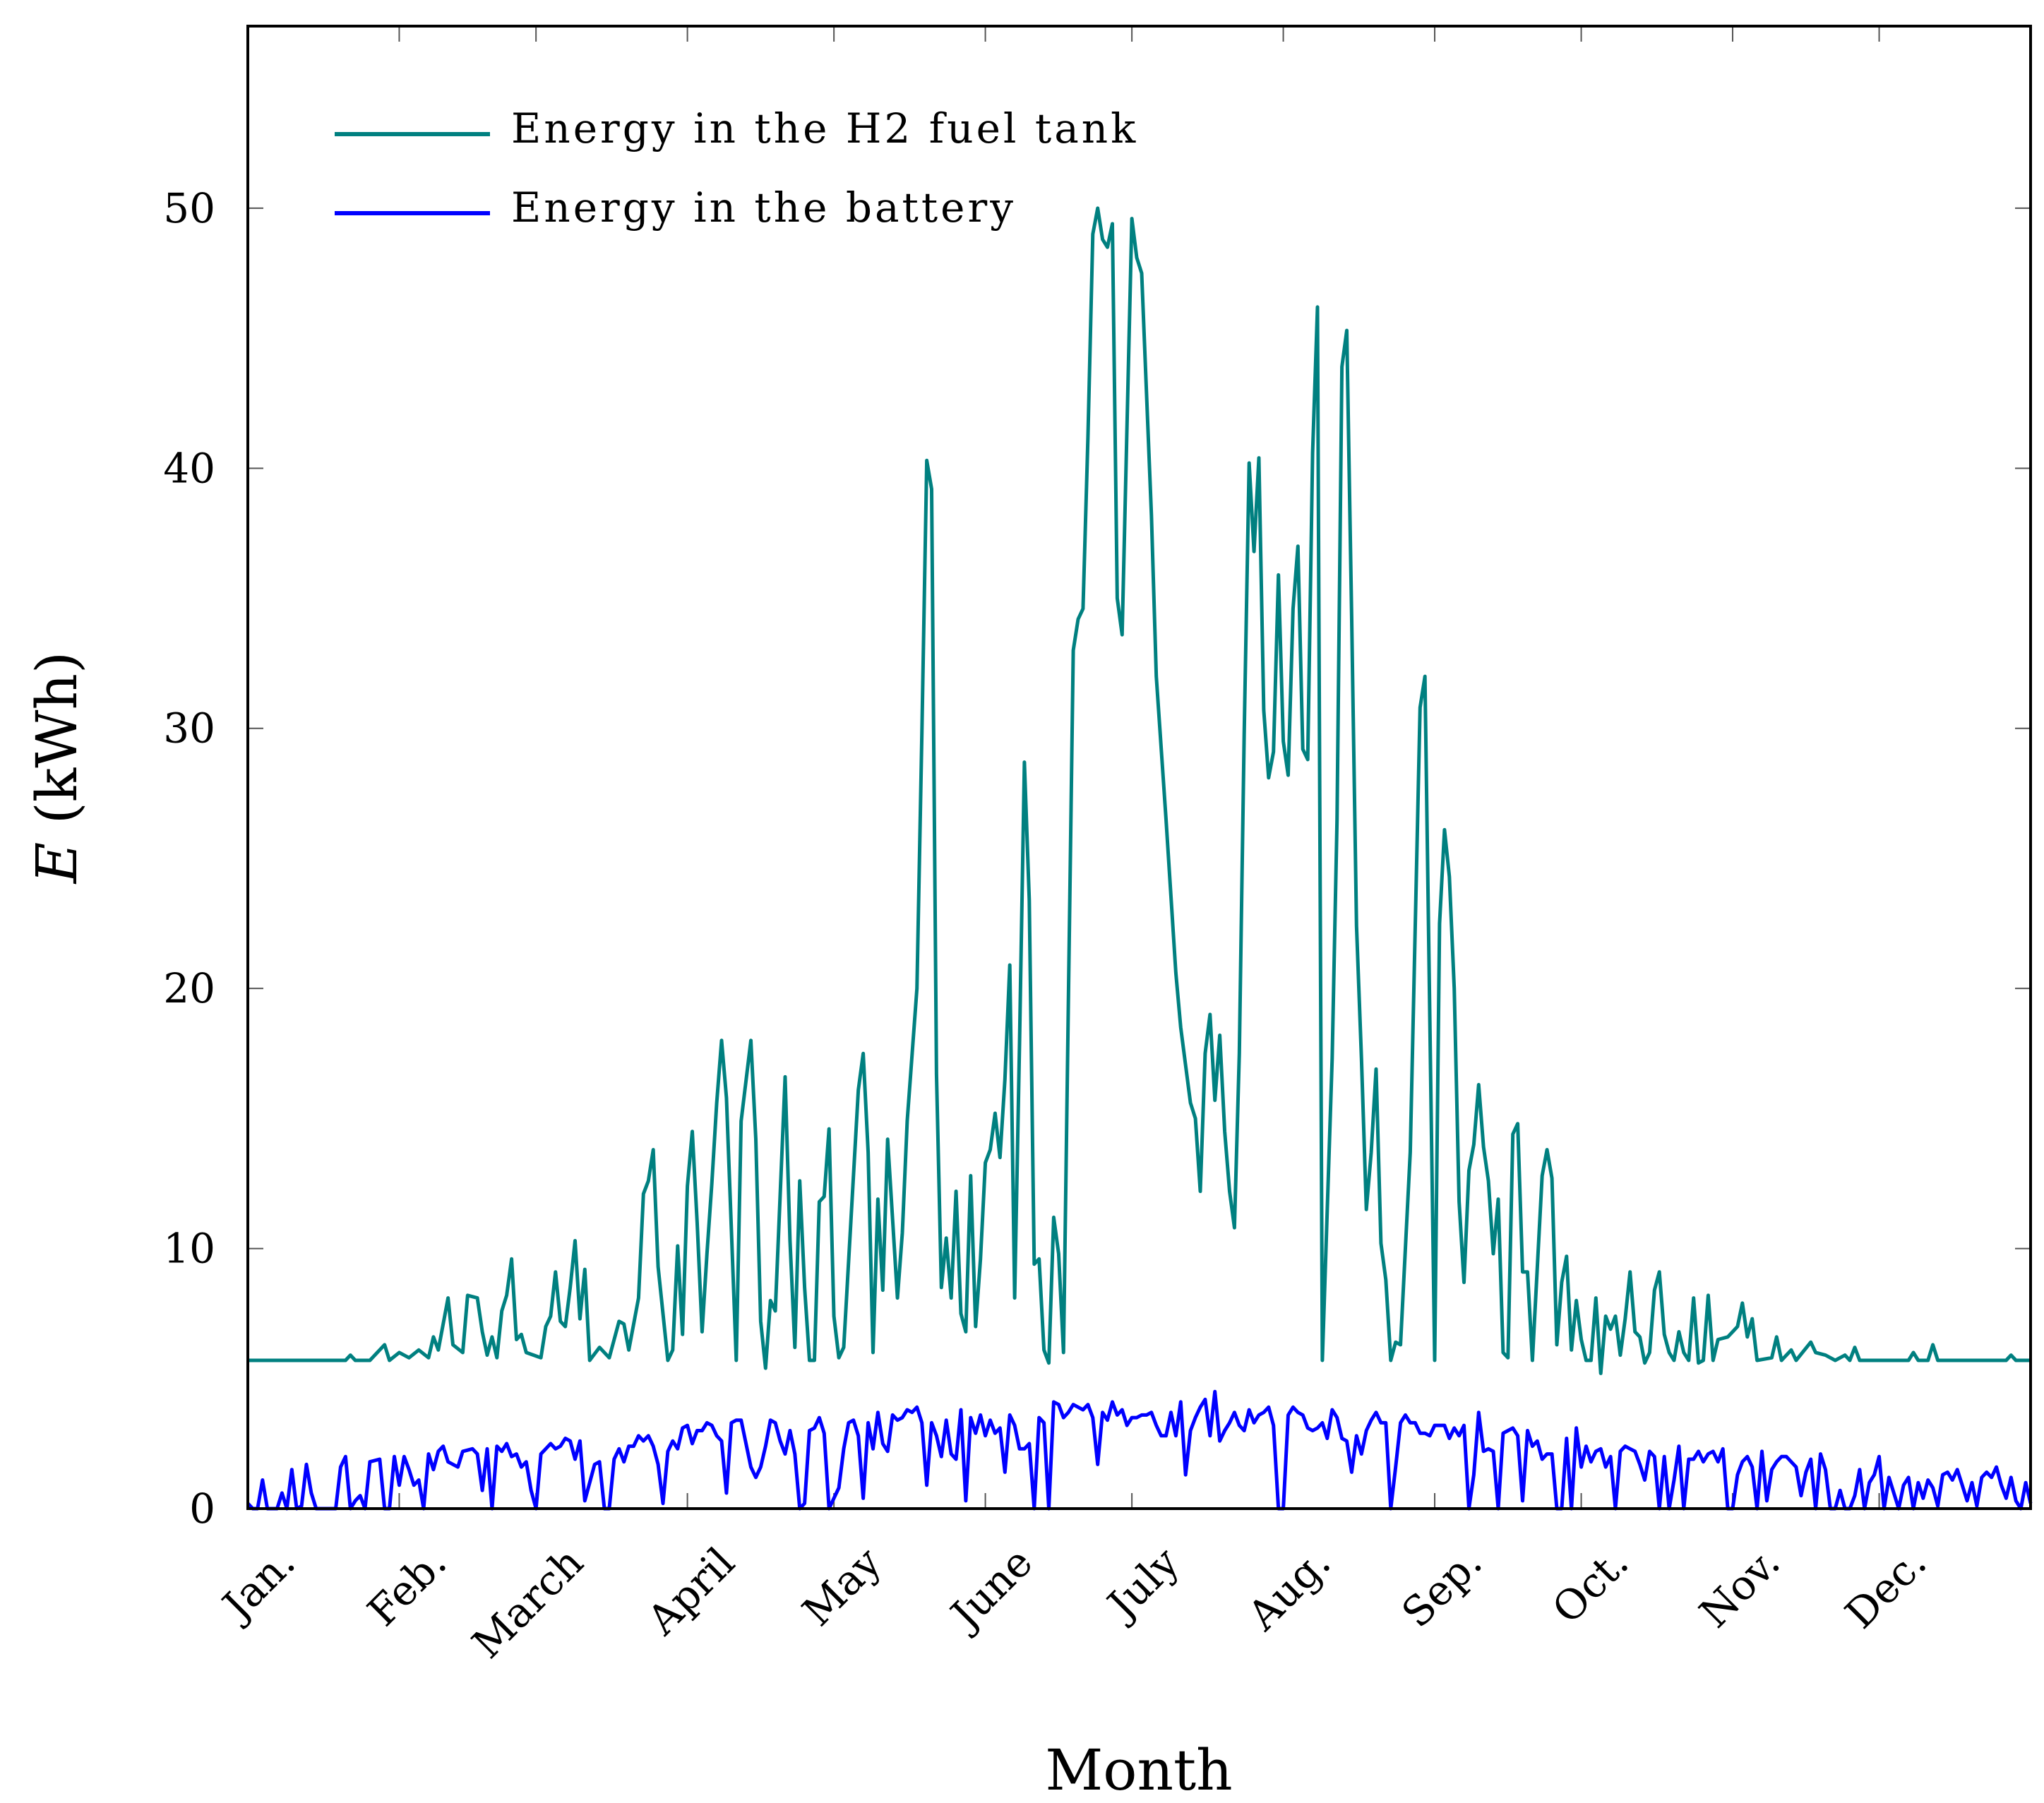 The height and width of the screenshot is (1803, 2044). What do you see at coordinates (202, 1509) in the screenshot?
I see `y-tick-label-0: 0` at bounding box center [202, 1509].